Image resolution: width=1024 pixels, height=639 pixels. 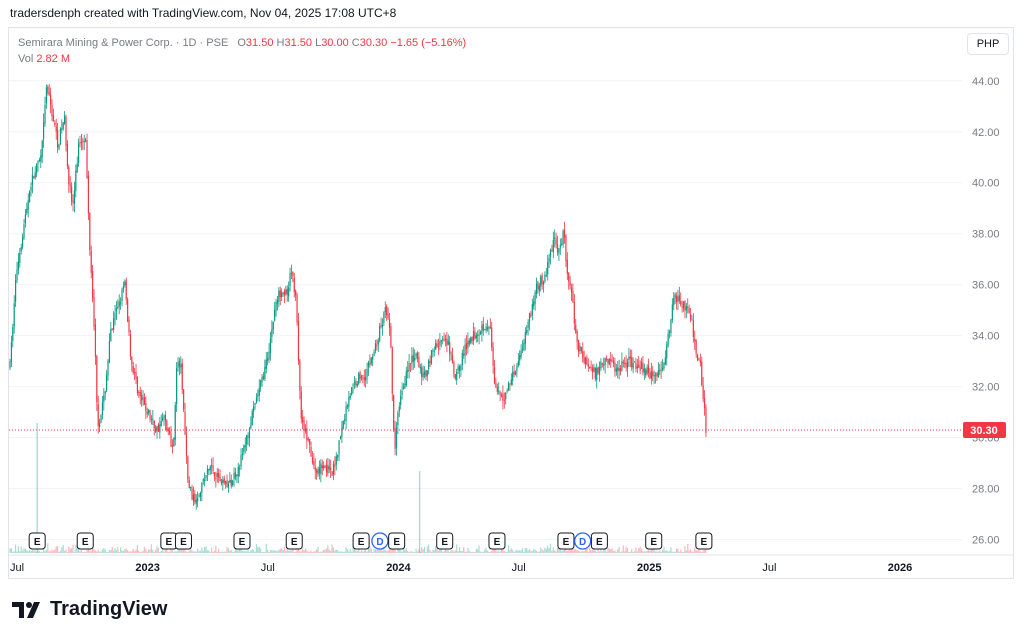 What do you see at coordinates (89, 609) in the screenshot?
I see `tradingview-logo: TradingView` at bounding box center [89, 609].